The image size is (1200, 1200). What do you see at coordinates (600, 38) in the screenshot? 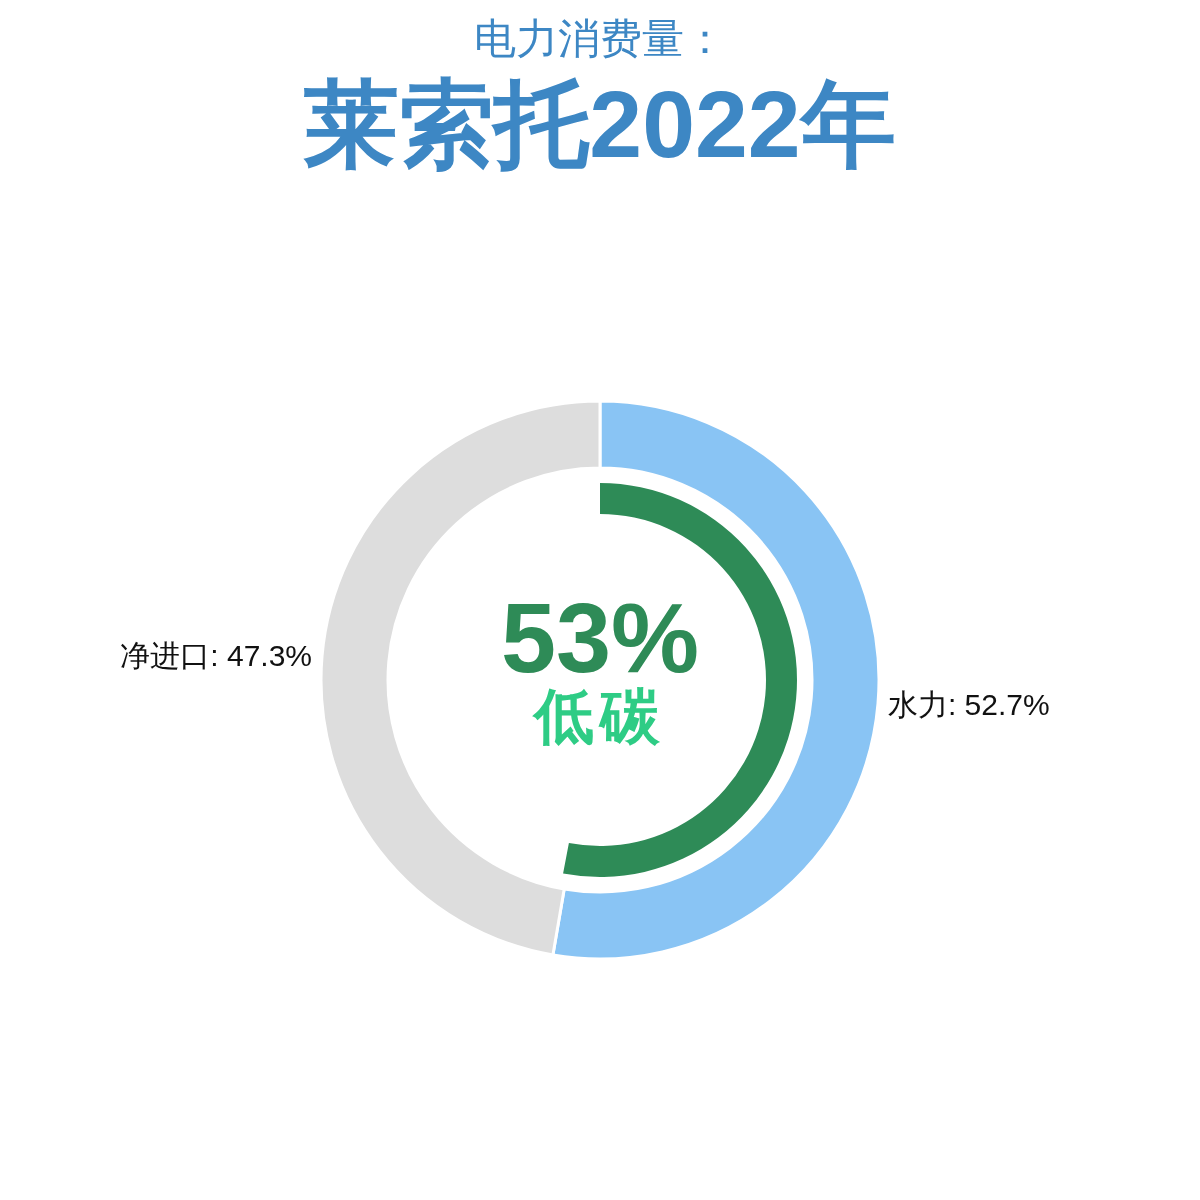
I see `subtitle: 电力消费量：` at bounding box center [600, 38].